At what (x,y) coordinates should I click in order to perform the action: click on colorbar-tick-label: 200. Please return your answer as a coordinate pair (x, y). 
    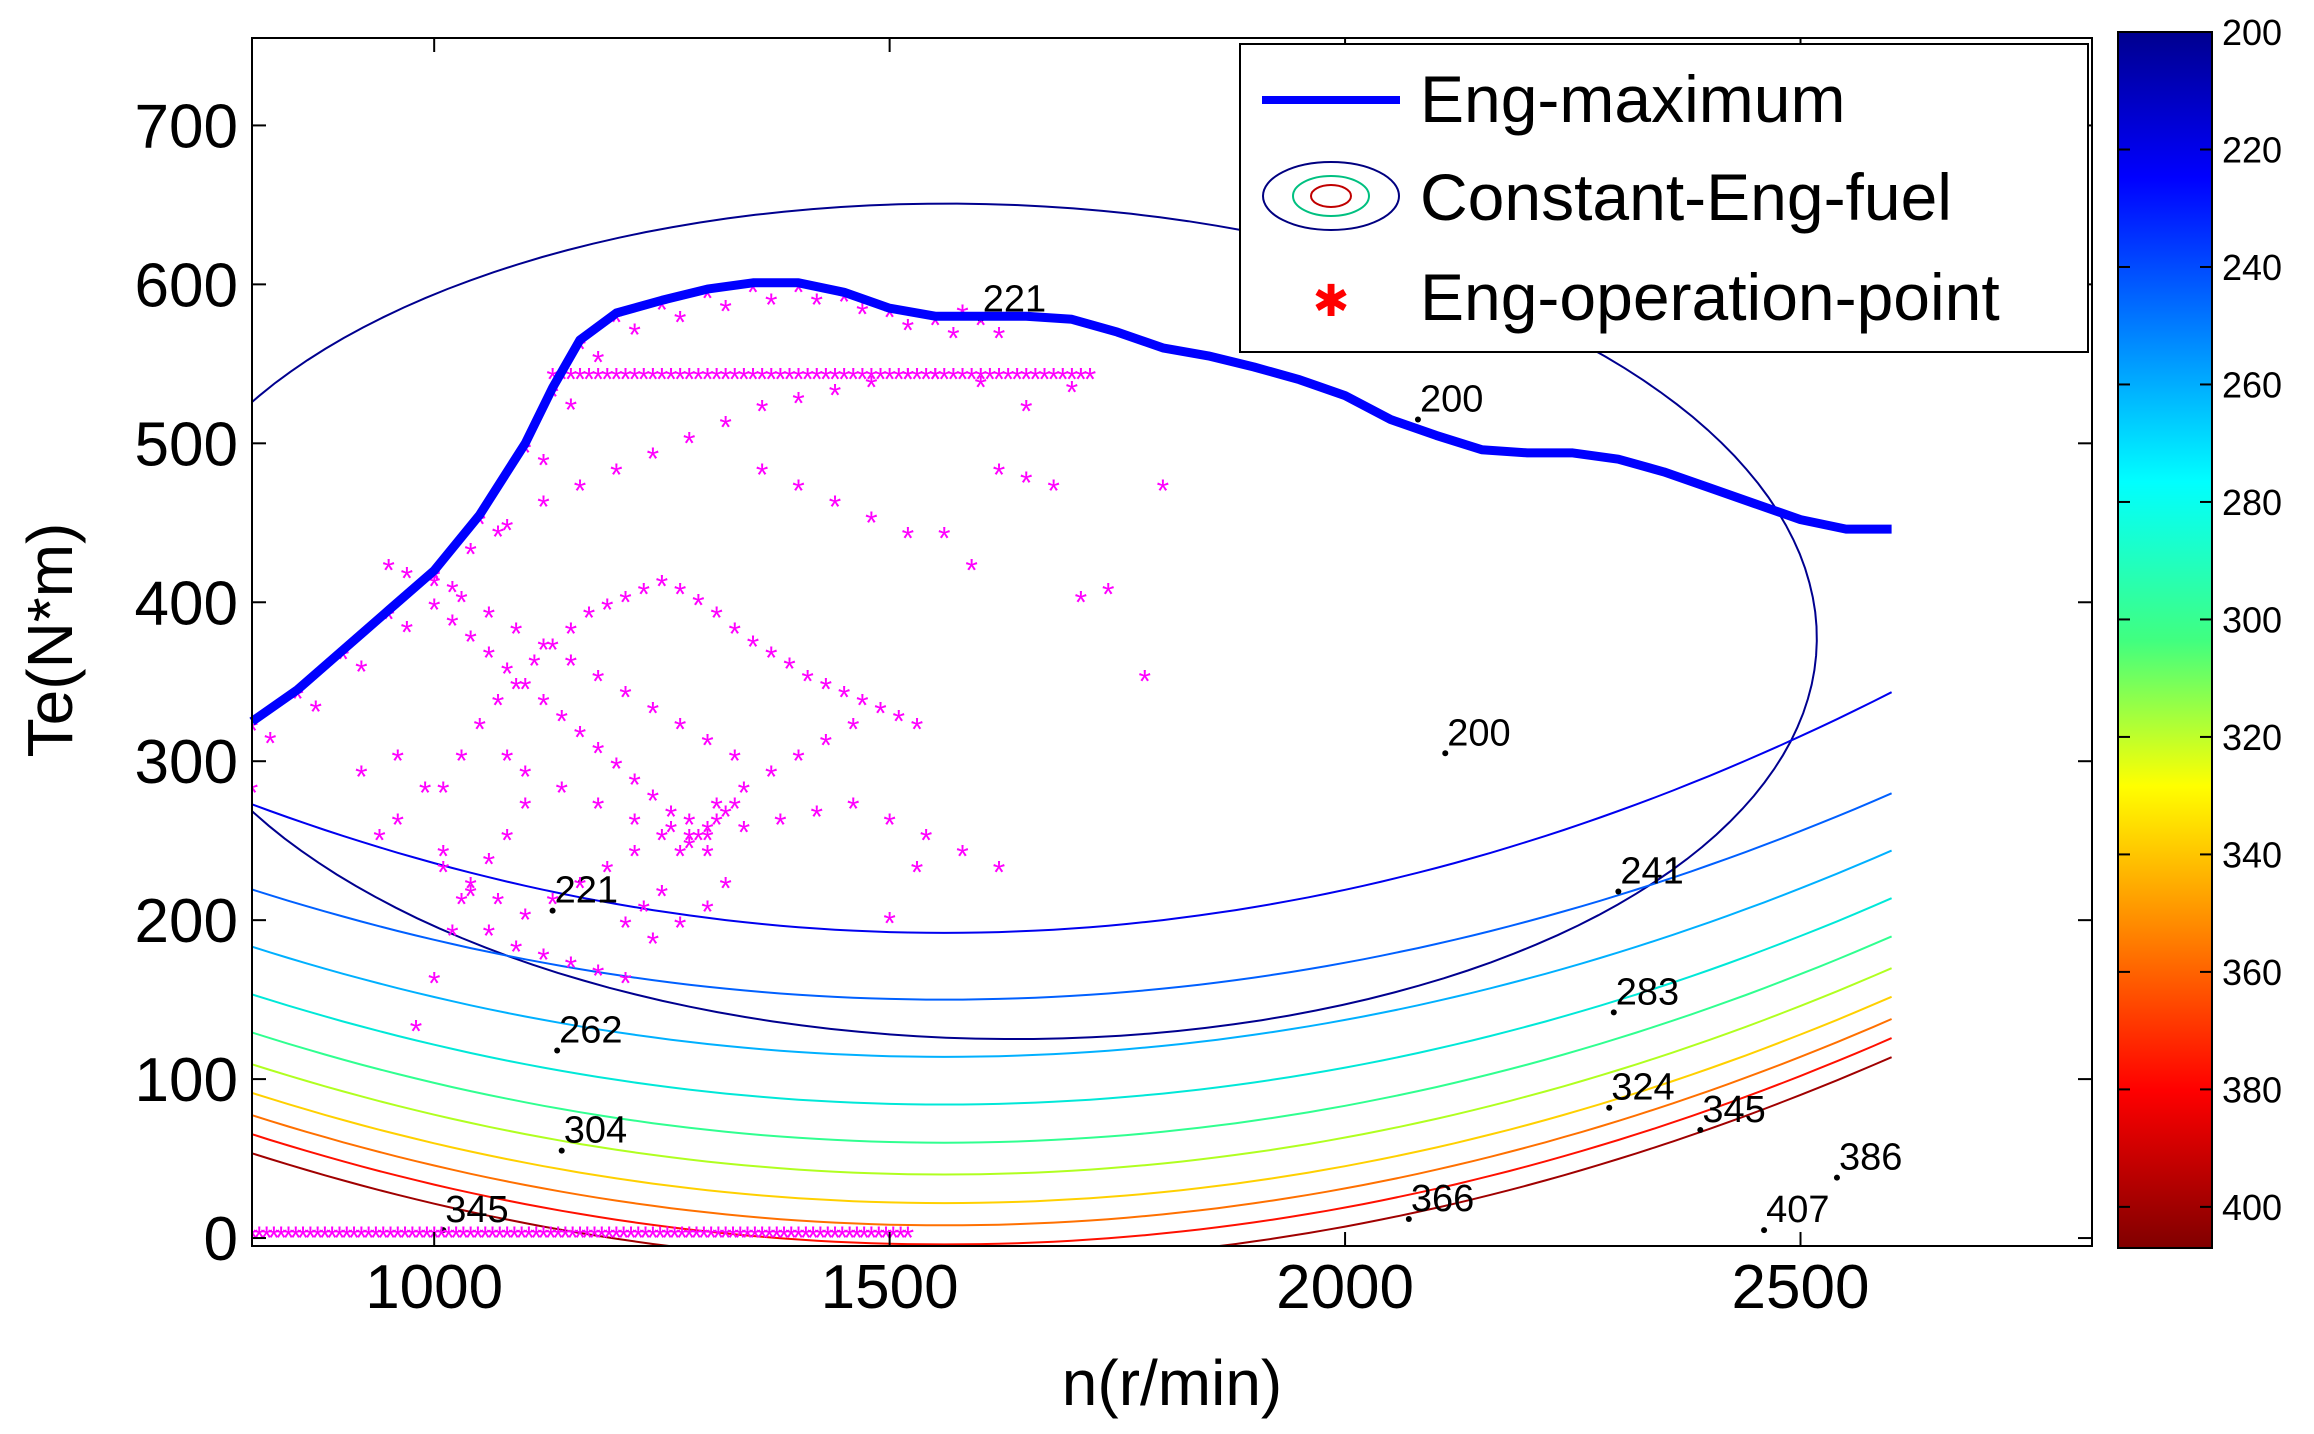
    Looking at the image, I should click on (2252, 32).